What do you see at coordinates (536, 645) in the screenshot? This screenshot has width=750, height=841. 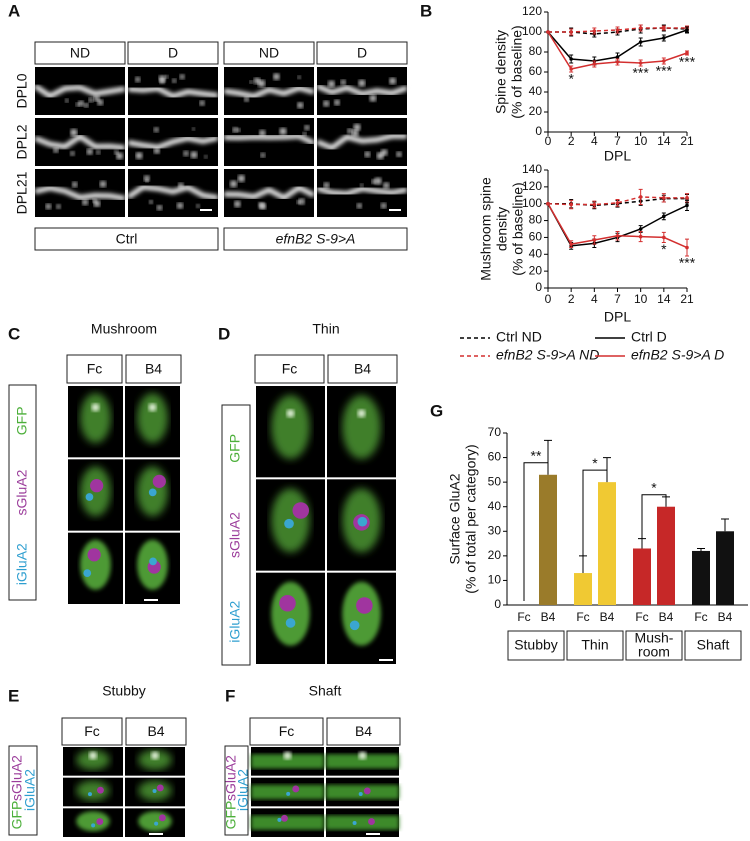 I see `group-label: Stubby` at bounding box center [536, 645].